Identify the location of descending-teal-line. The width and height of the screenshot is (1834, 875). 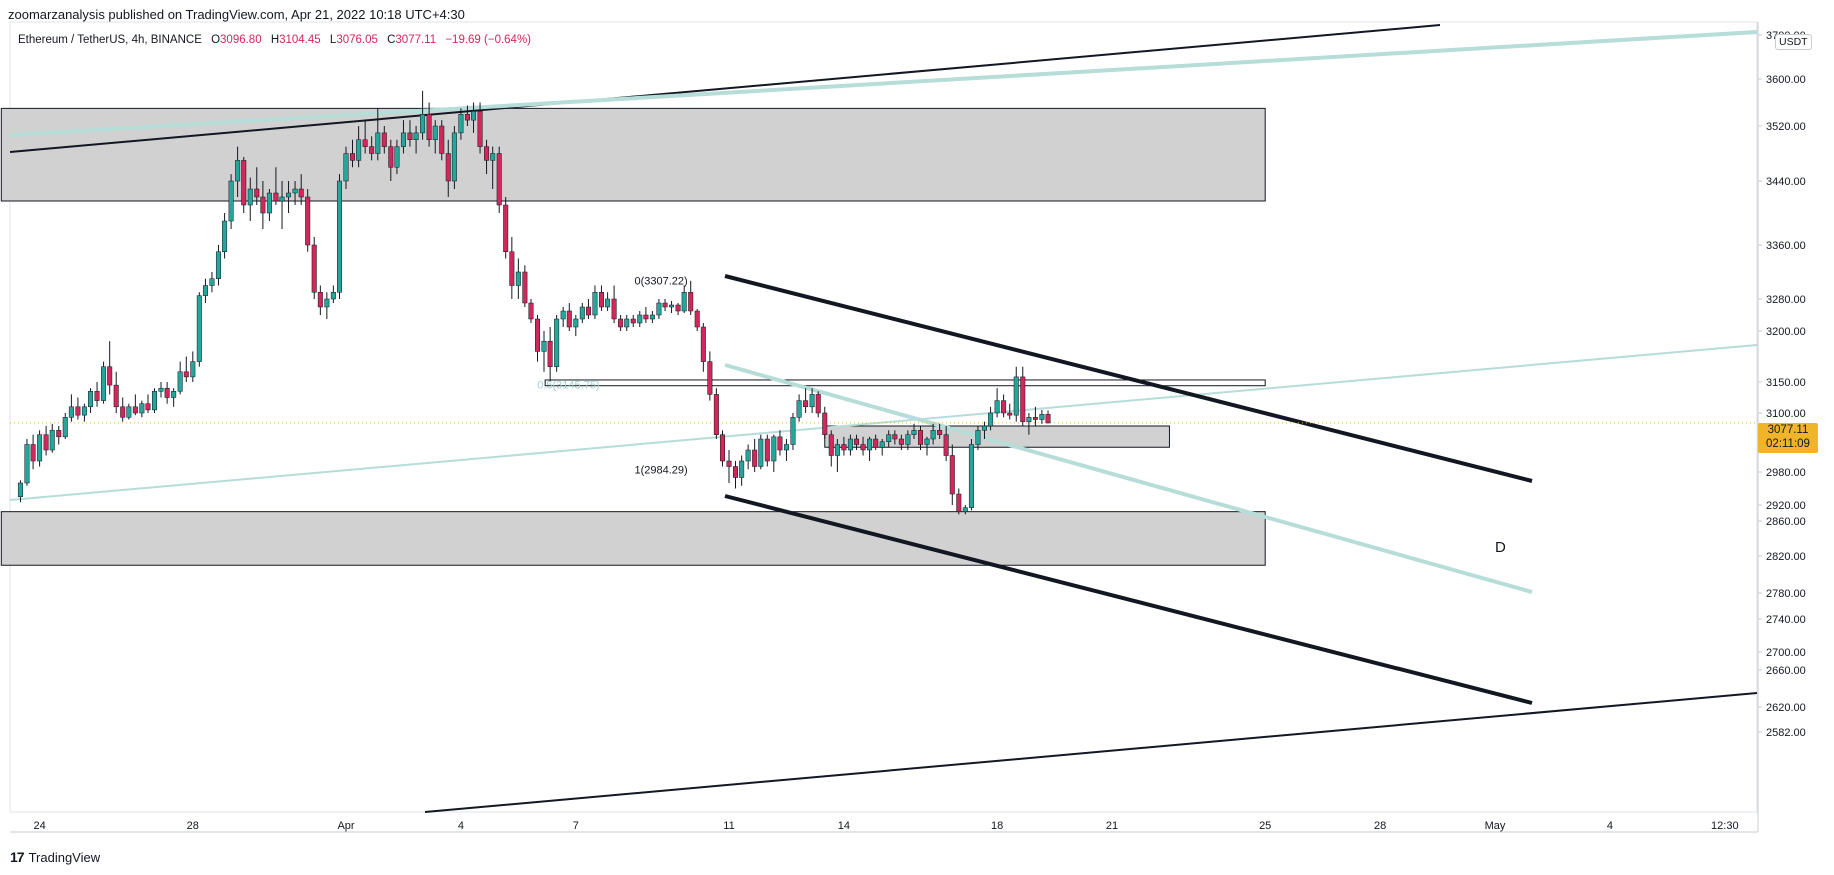
(1128, 478).